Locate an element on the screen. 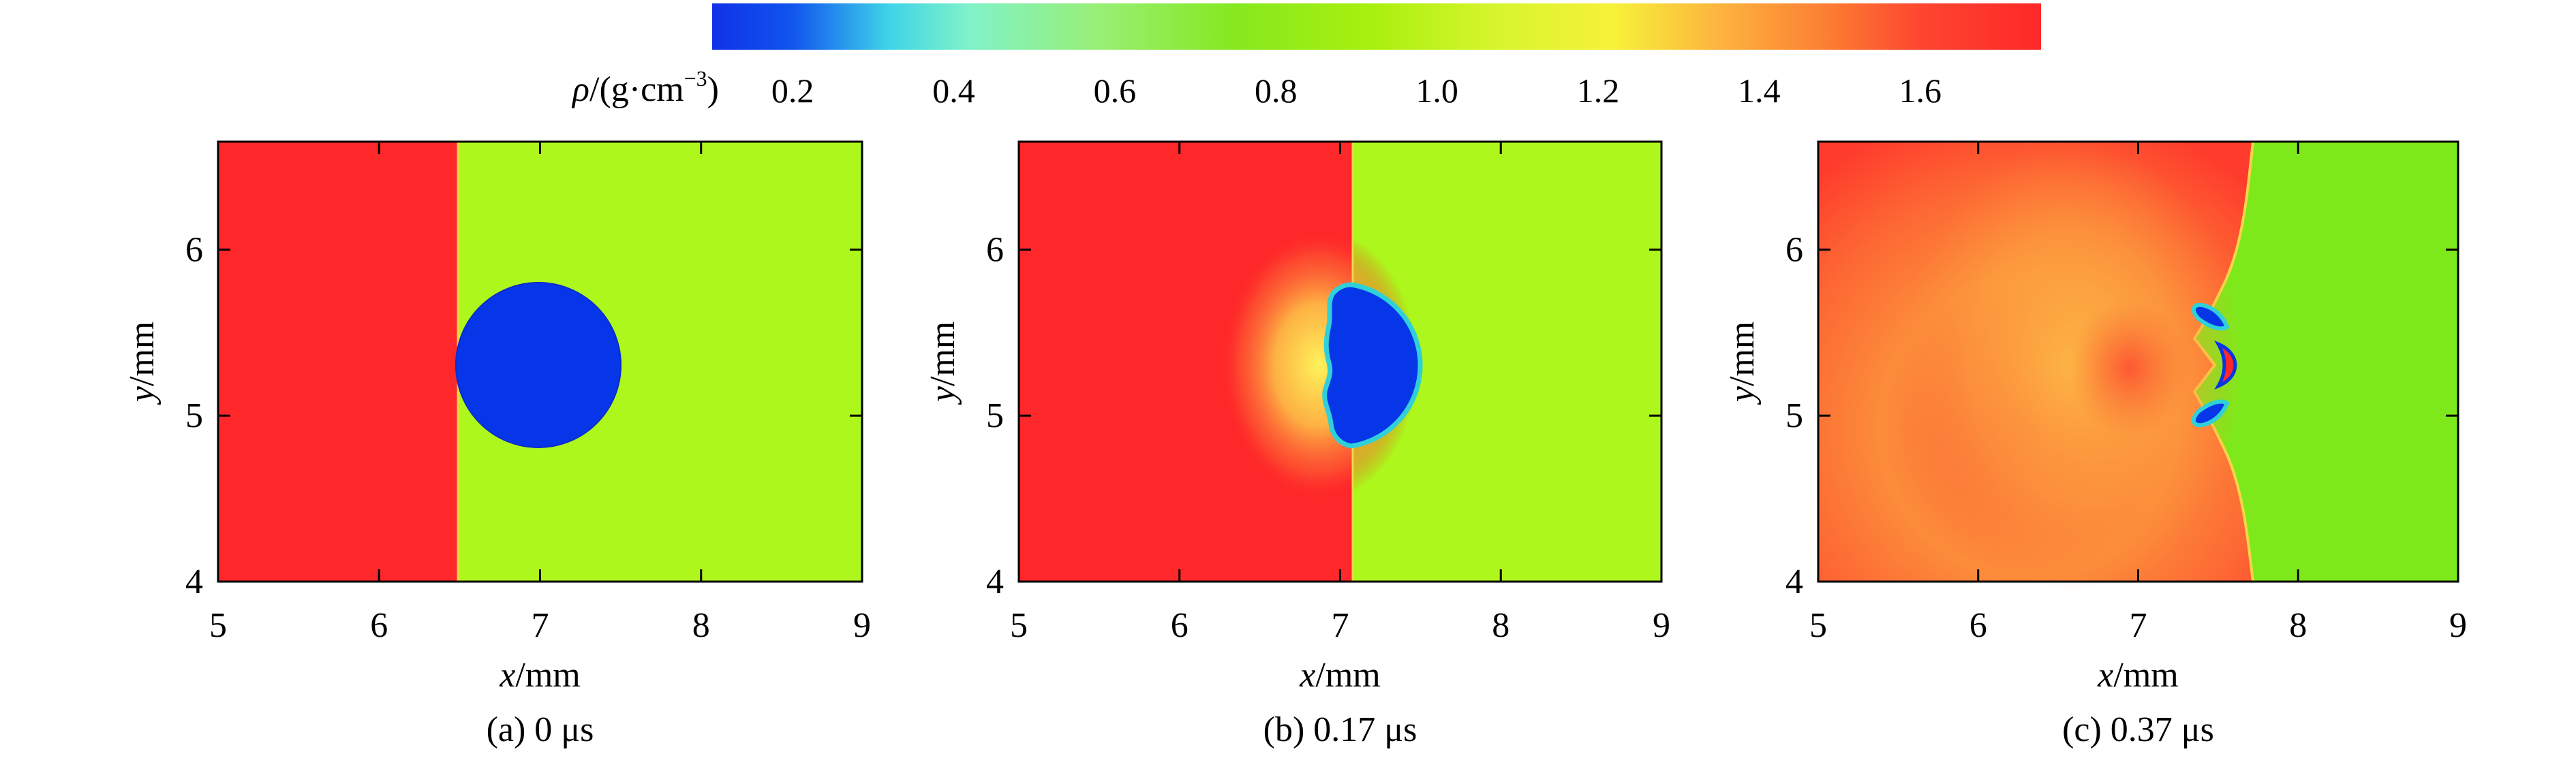 The width and height of the screenshot is (2576, 758). vortex-upper-c is located at coordinates (2210, 316).